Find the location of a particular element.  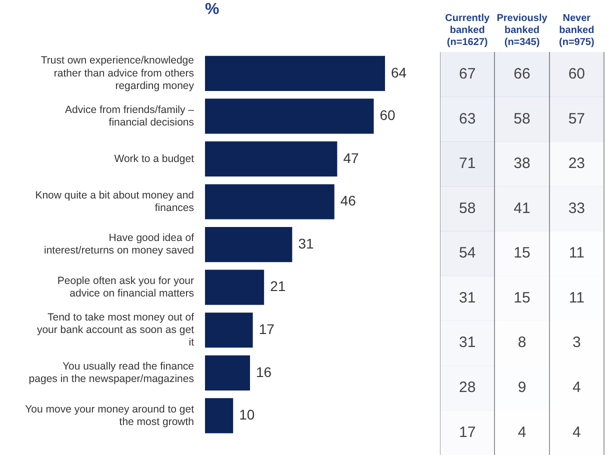

data-label: 38 is located at coordinates (522, 163).